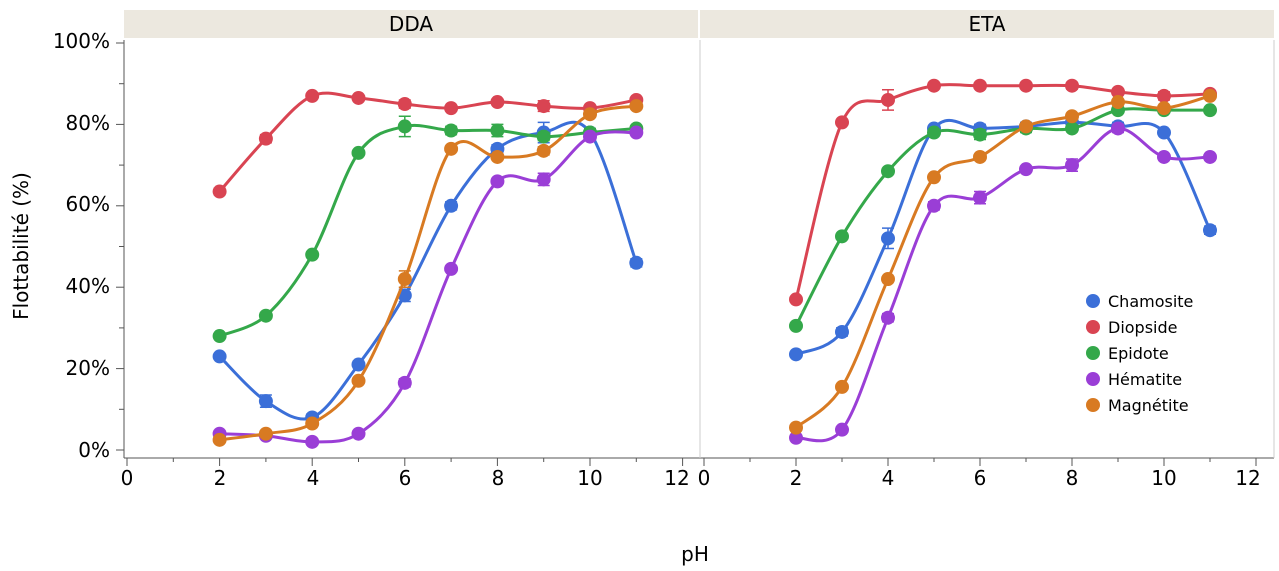 The height and width of the screenshot is (571, 1279). I want to click on legend-marker-diopside, so click(1093, 327).